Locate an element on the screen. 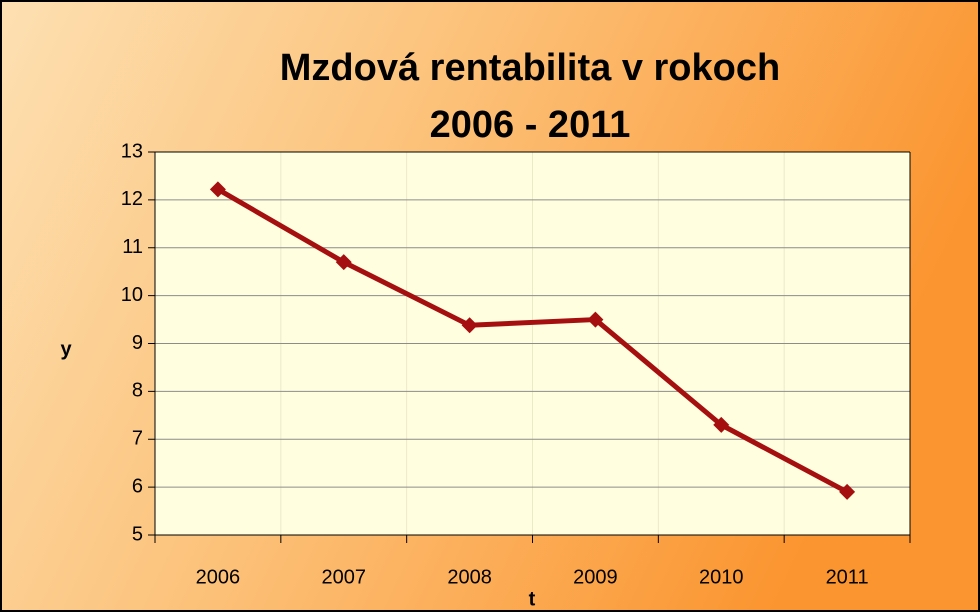 This screenshot has width=980, height=612. x-tick-label: 2008 is located at coordinates (469, 577).